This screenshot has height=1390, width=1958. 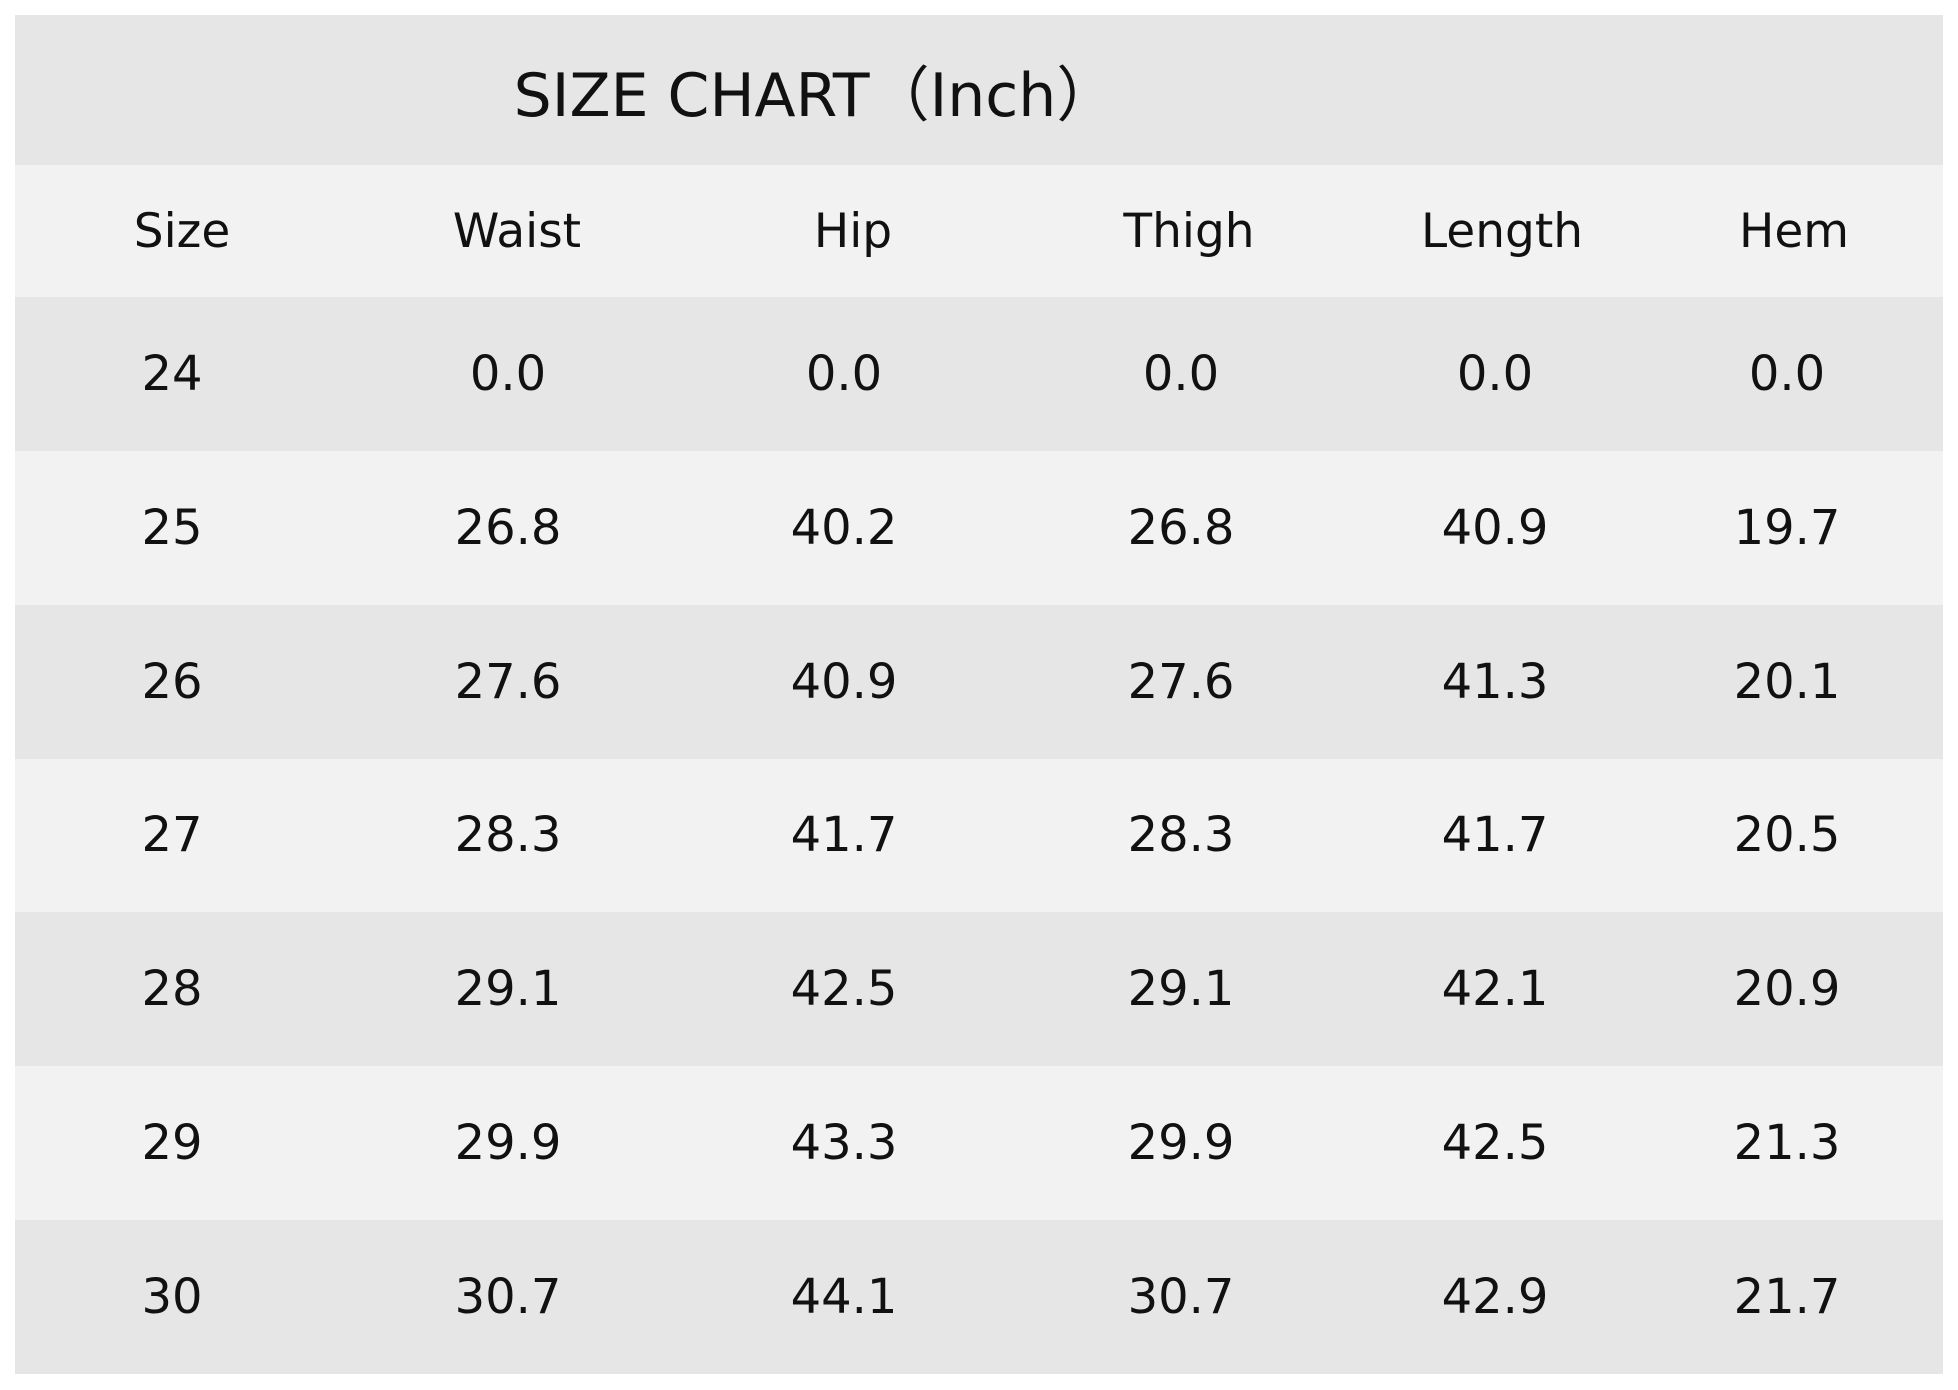 I want to click on measurement-cell: 20.1, so click(x=1787, y=681).